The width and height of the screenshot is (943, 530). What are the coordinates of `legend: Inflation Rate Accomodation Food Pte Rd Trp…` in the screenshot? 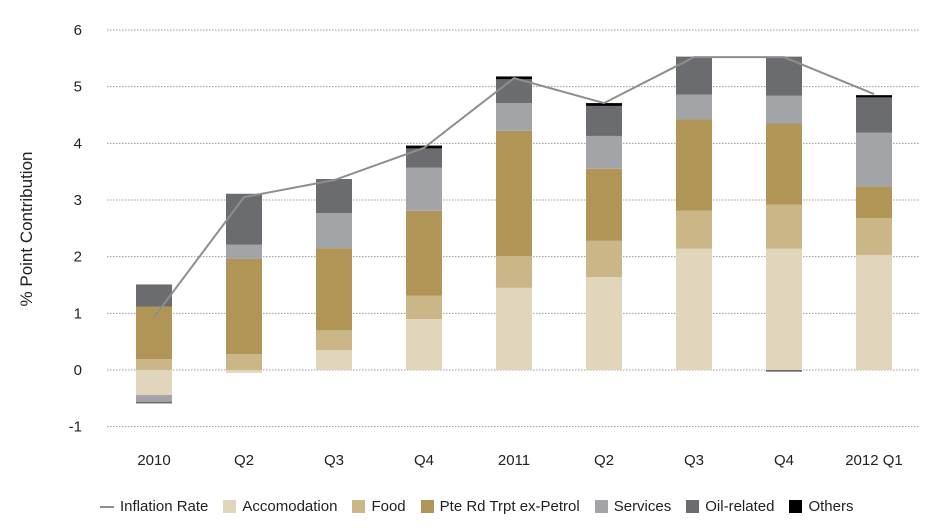 It's located at (476, 506).